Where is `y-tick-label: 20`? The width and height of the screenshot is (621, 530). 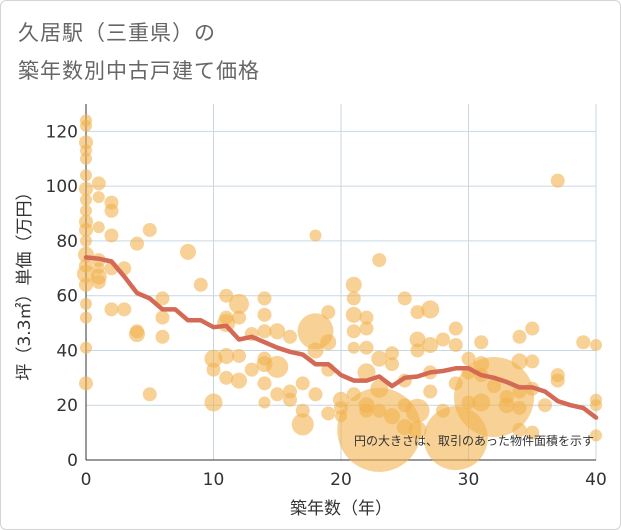
y-tick-label: 20 is located at coordinates (67, 406).